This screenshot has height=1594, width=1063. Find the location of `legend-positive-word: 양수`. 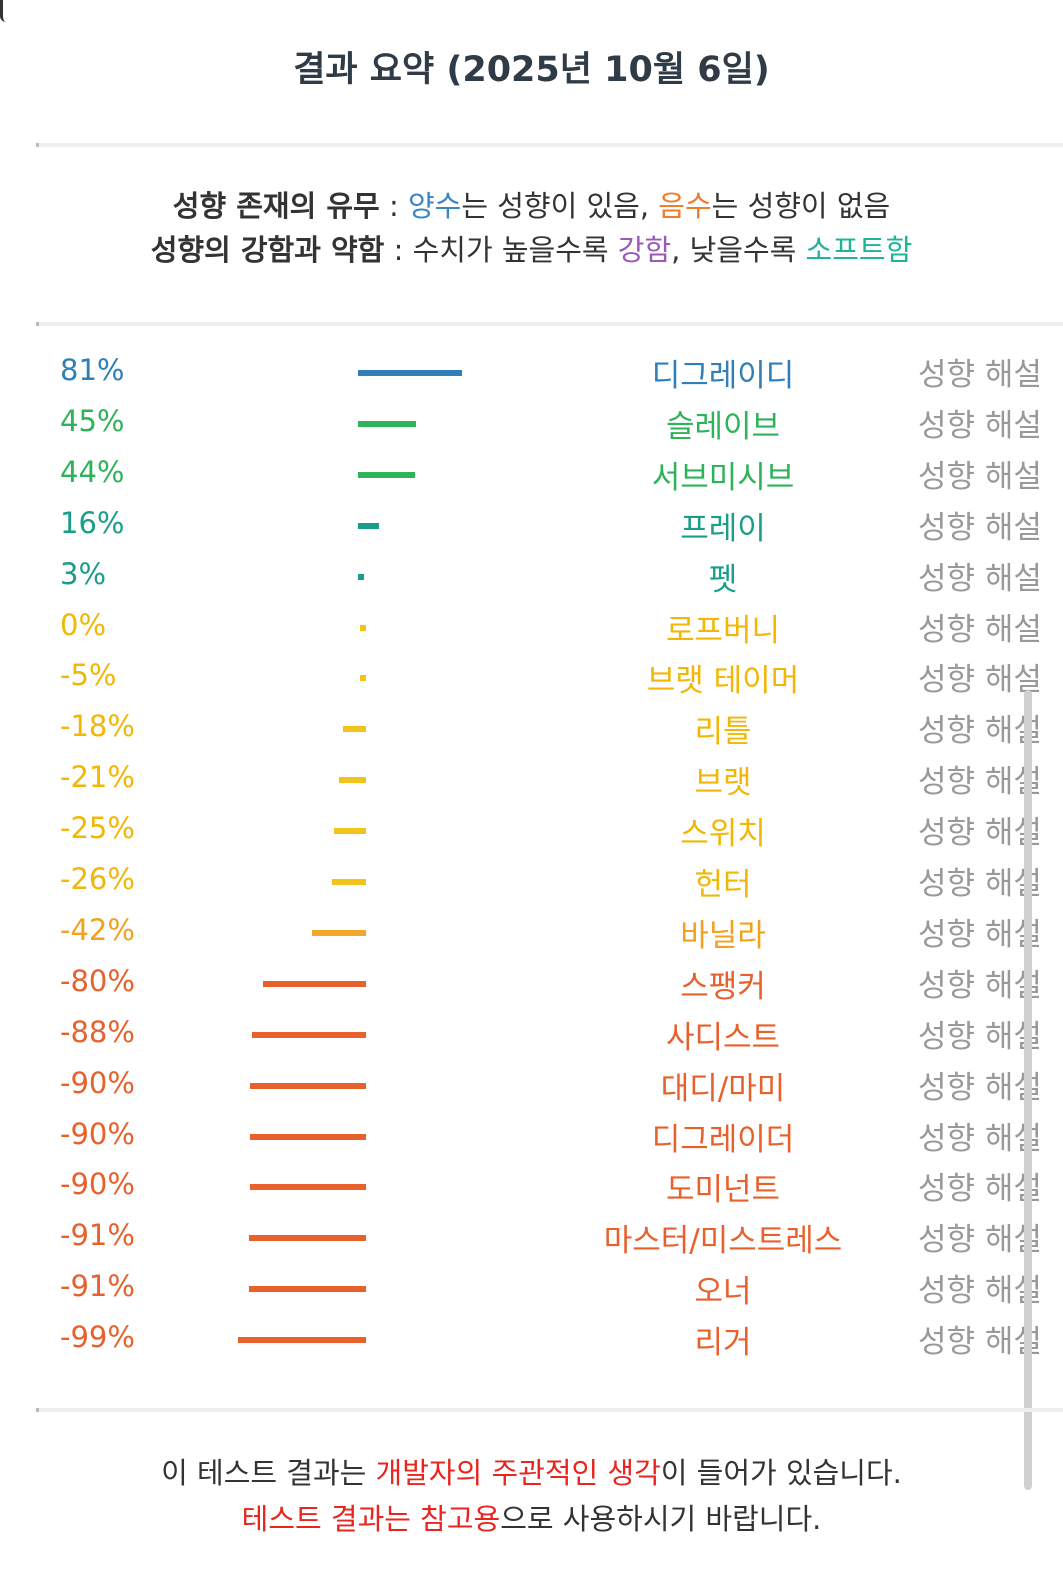

legend-positive-word: 양수 is located at coordinates (434, 206).